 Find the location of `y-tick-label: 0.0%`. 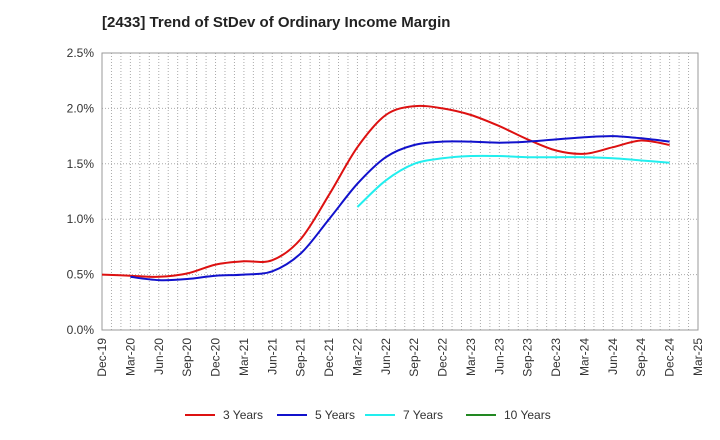

y-tick-label: 0.0% is located at coordinates (81, 330).